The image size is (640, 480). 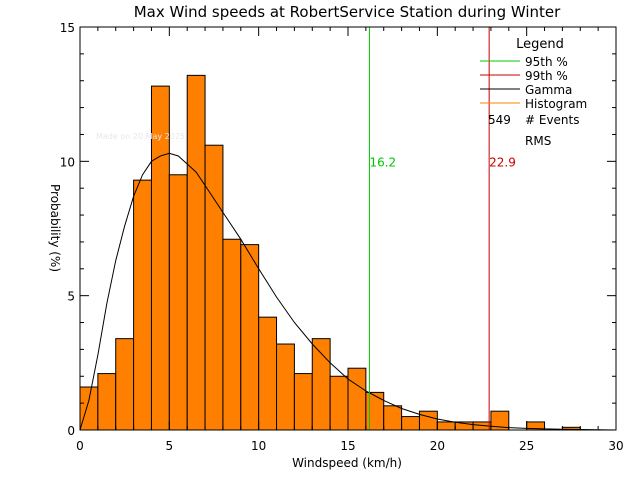 I want to click on legend-rms-label: RMS, so click(x=538, y=141).